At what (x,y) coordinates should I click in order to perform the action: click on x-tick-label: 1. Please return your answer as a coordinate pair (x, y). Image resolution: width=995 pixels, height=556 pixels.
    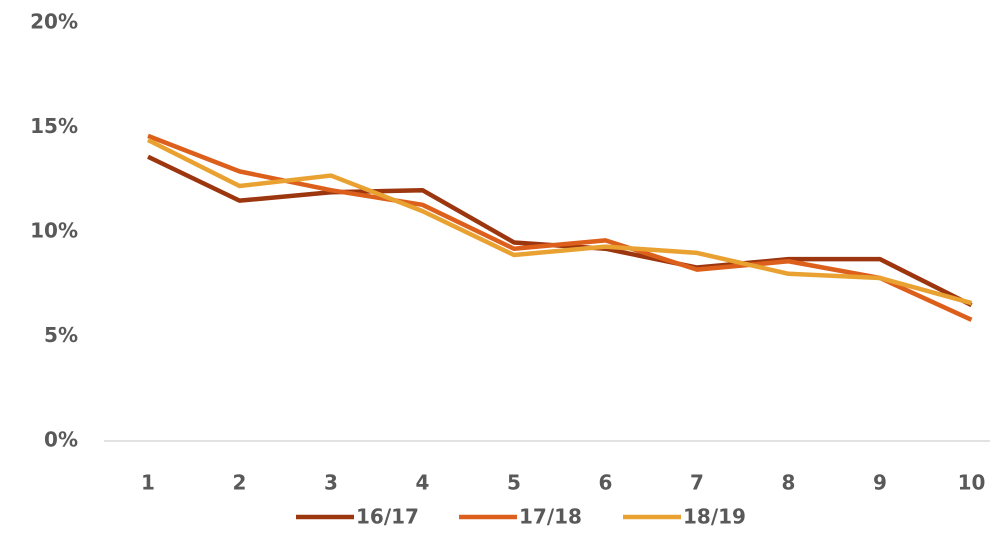
    Looking at the image, I should click on (148, 483).